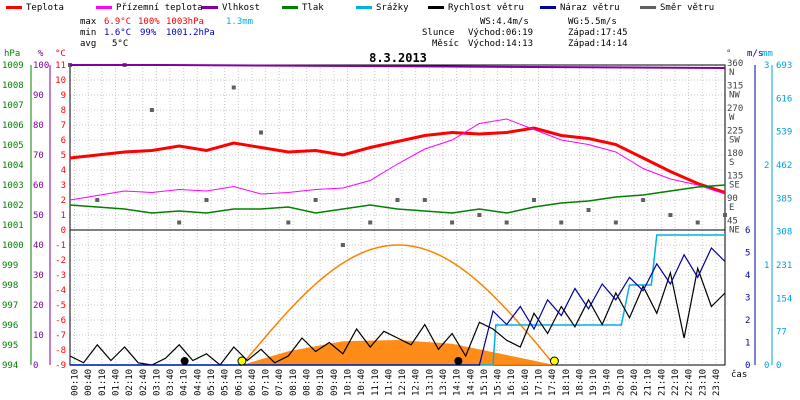  Describe the element at coordinates (677, 8) in the screenshot. I see `legend-item-smer-vetru: Směr větru` at that location.